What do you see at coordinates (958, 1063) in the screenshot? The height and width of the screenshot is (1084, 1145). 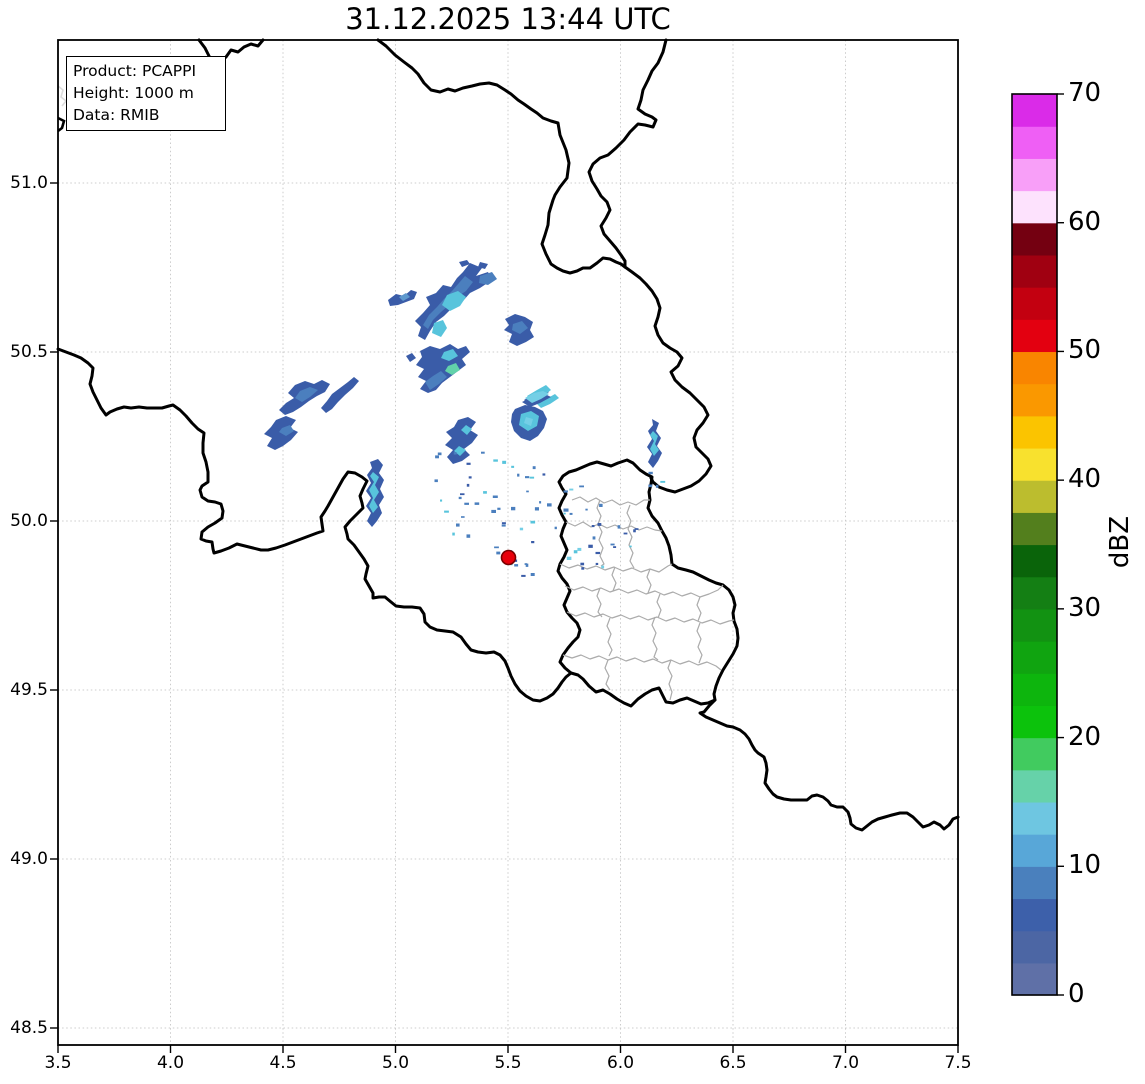 I see `x-tick-label: 7.5` at bounding box center [958, 1063].